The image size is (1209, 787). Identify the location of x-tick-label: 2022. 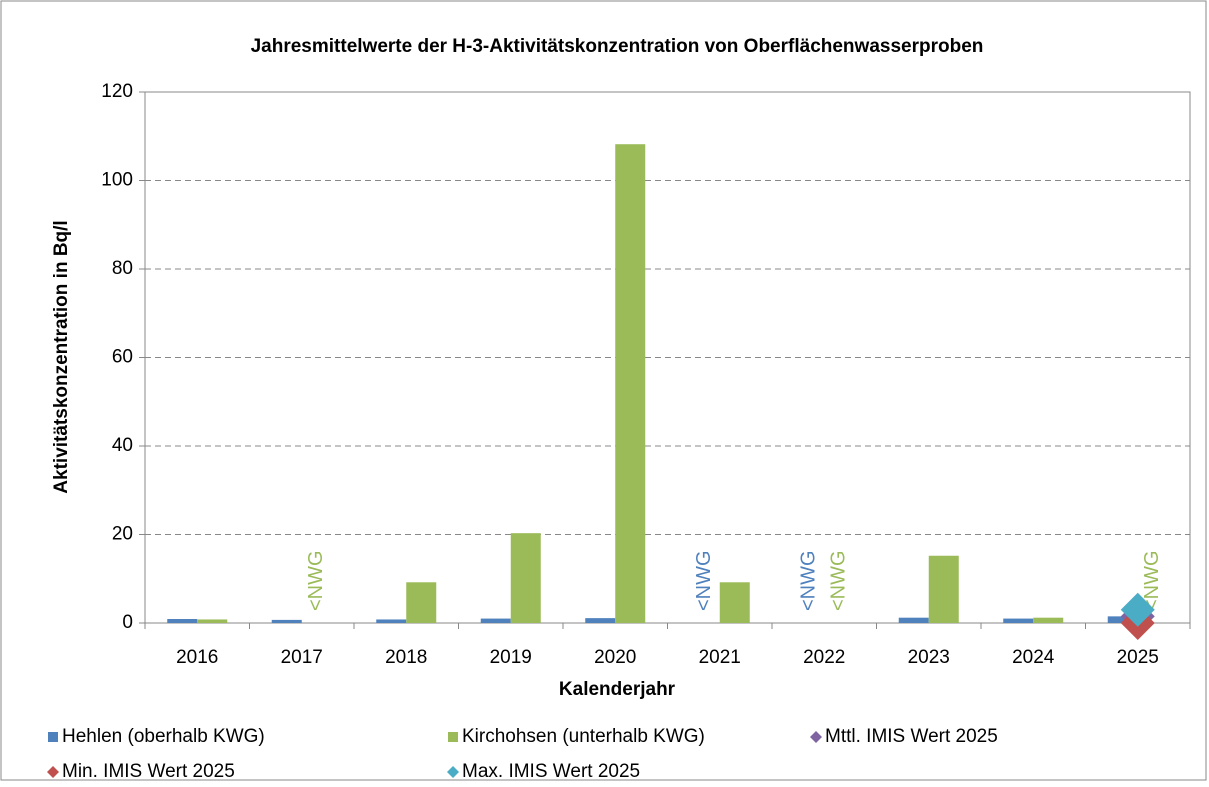
(824, 657).